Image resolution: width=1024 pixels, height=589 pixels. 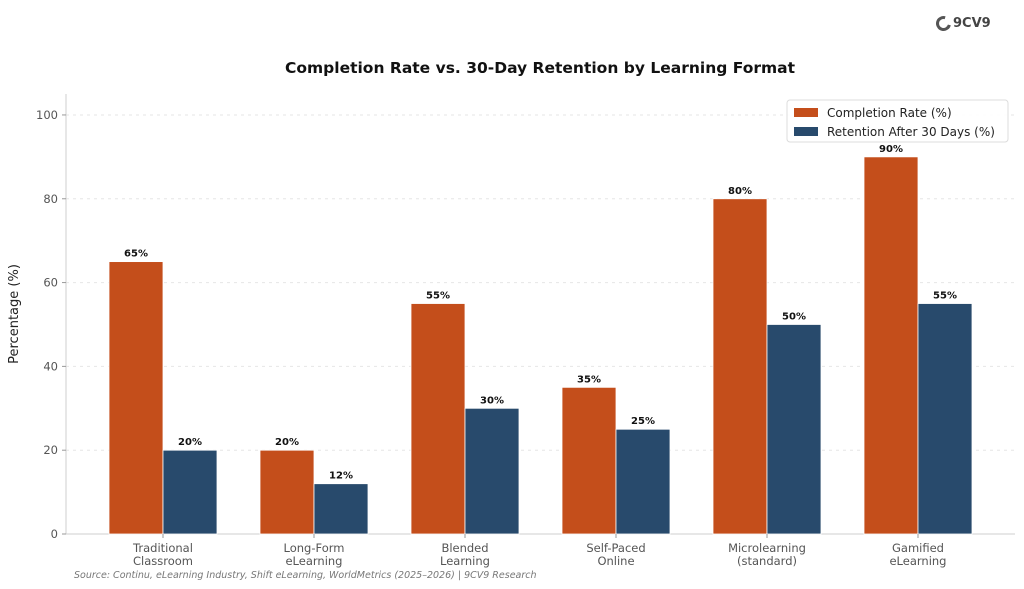 What do you see at coordinates (51, 324) in the screenshot?
I see `y-axis-ticks: 0 20 40 60 80 100` at bounding box center [51, 324].